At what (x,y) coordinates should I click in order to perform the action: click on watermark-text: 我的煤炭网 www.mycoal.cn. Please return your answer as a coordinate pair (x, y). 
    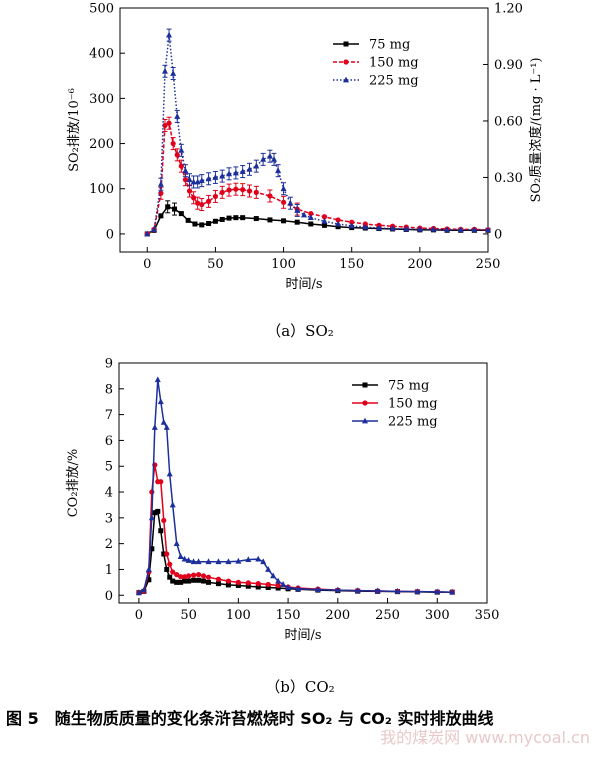
    Looking at the image, I should click on (485, 737).